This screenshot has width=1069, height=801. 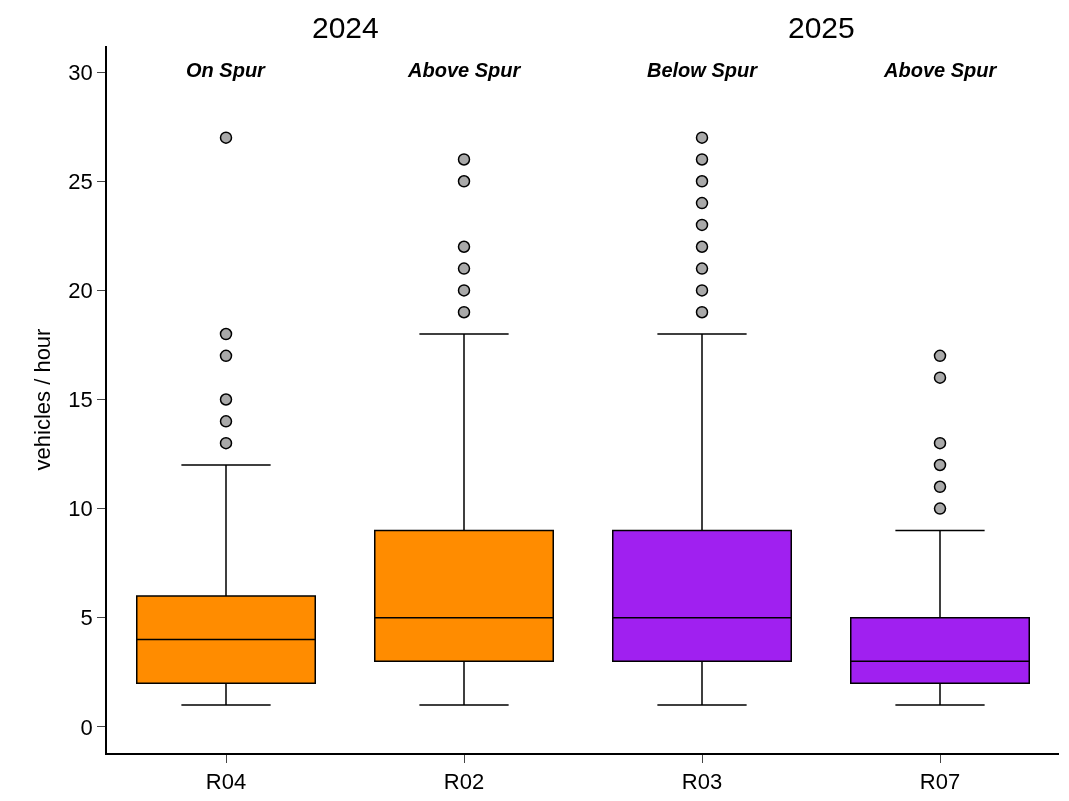 What do you see at coordinates (80, 181) in the screenshot?
I see `y-tick-label: 25` at bounding box center [80, 181].